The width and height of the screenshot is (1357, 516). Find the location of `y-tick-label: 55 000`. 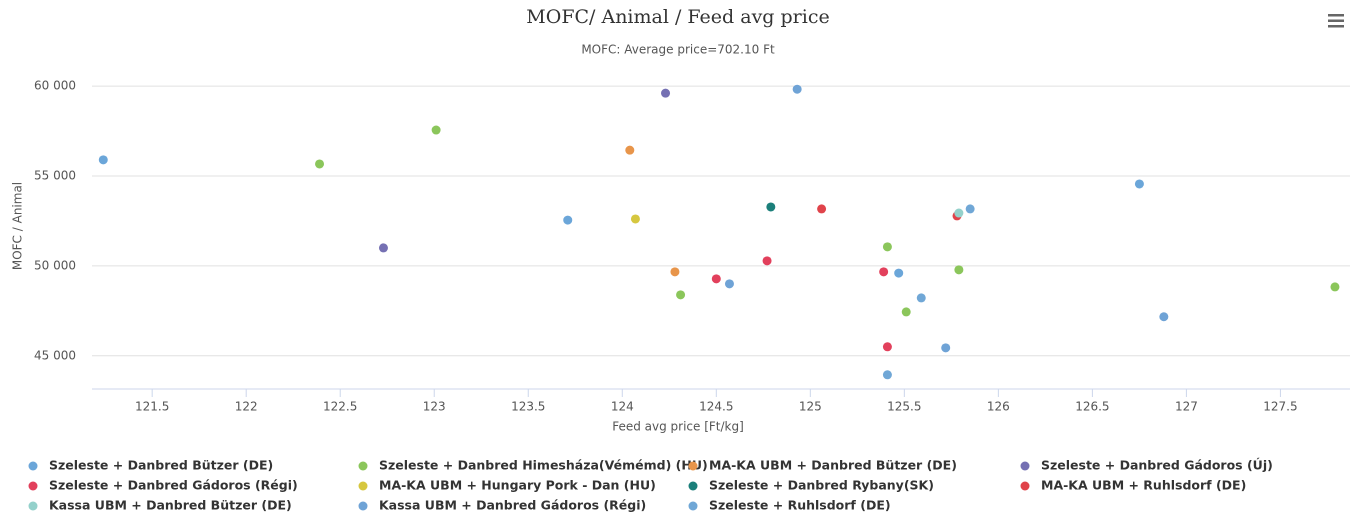

y-tick-label: 55 000 is located at coordinates (55, 176).